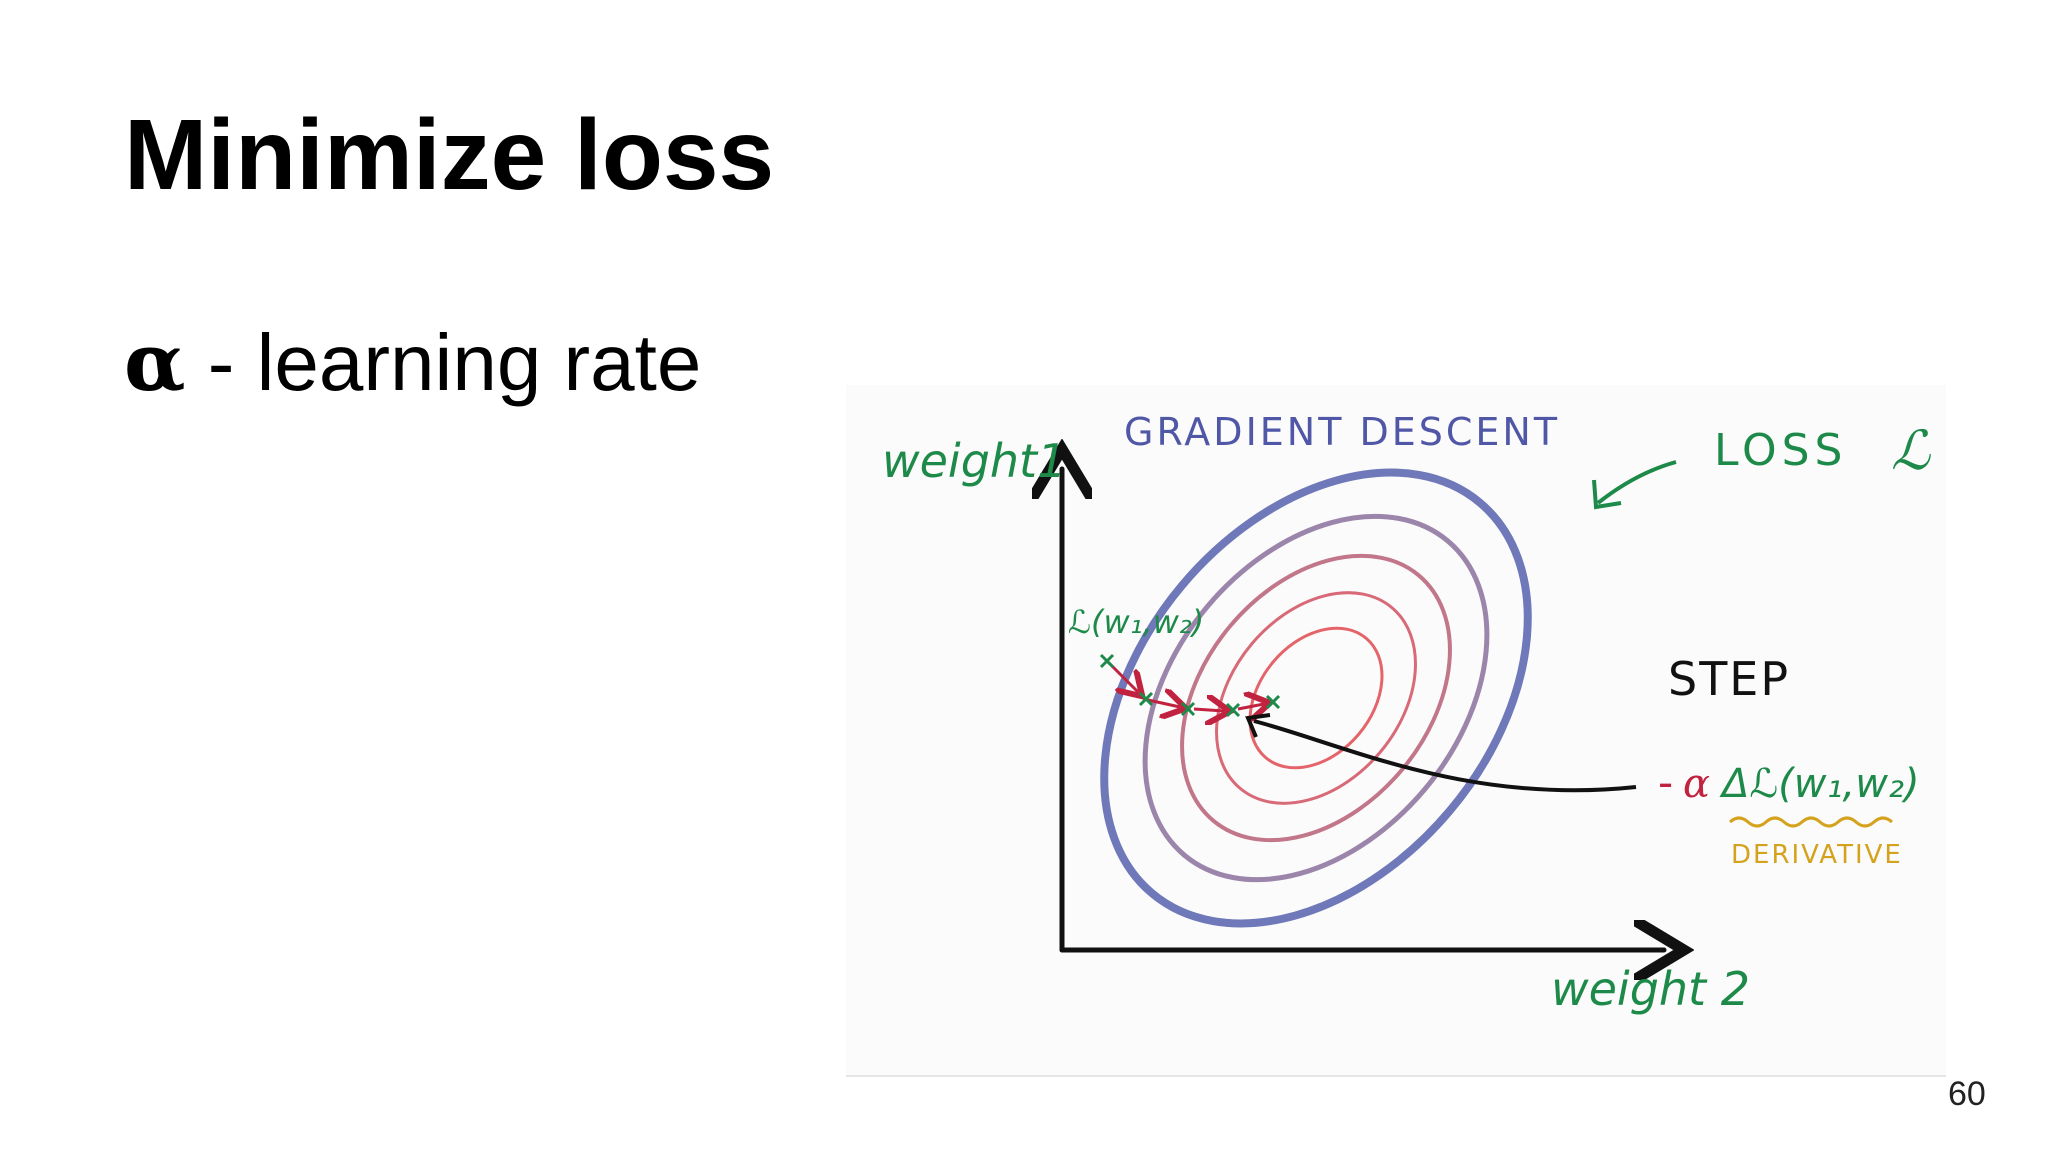  I want to click on loss-arrow-head, so click(1607, 494).